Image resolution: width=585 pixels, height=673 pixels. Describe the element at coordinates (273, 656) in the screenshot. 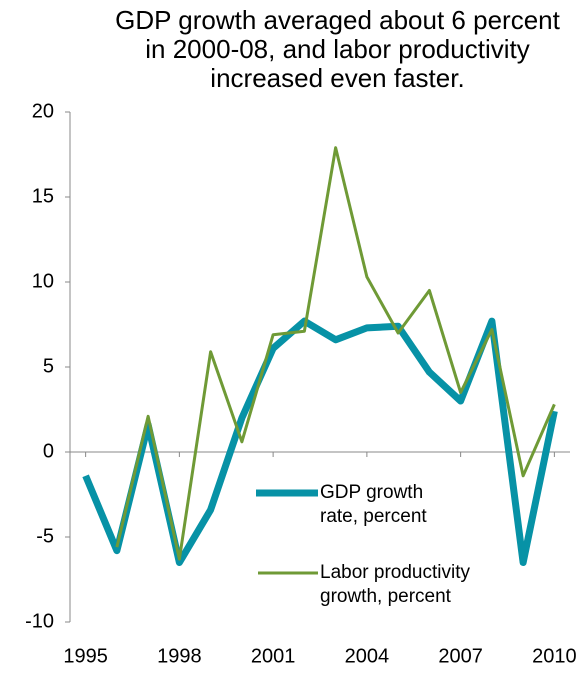

I see `x-tick-label: 2001` at that location.